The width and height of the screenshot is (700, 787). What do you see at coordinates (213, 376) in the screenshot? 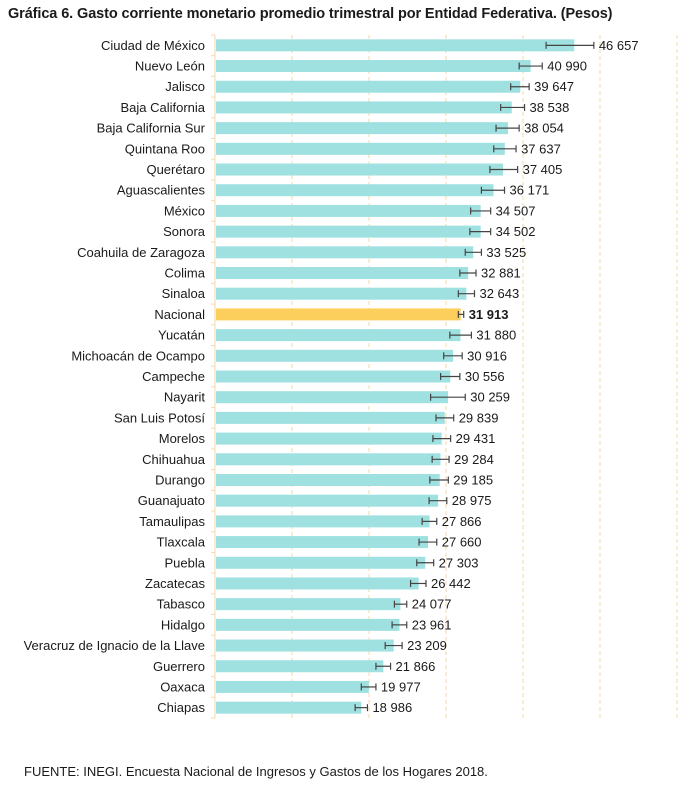
I see `y-axis` at bounding box center [213, 376].